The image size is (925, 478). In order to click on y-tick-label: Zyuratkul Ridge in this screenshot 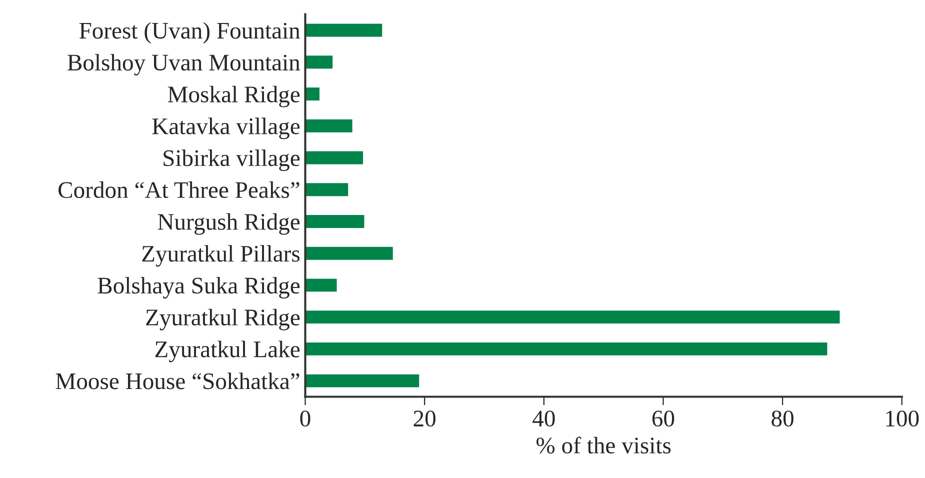, I will do `click(223, 319)`.